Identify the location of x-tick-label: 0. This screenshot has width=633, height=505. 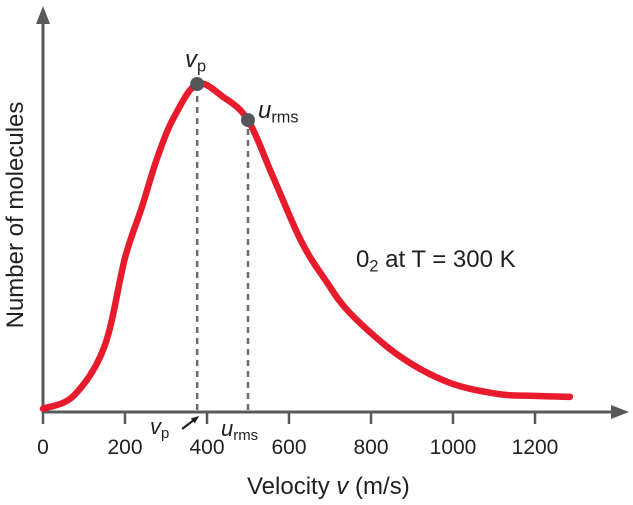
(43, 447).